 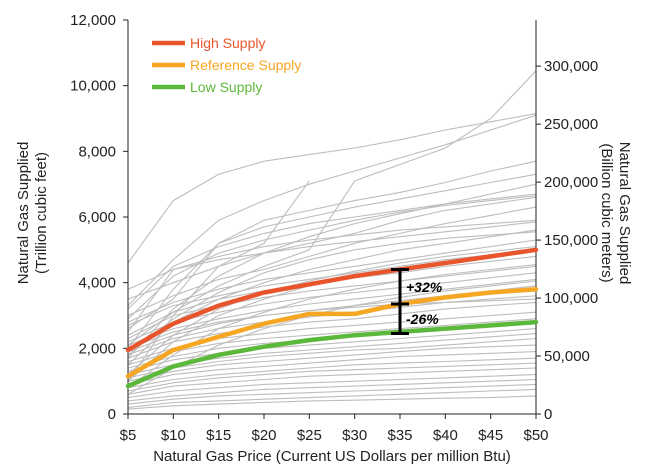 What do you see at coordinates (228, 43) in the screenshot?
I see `legend-label: High Supply` at bounding box center [228, 43].